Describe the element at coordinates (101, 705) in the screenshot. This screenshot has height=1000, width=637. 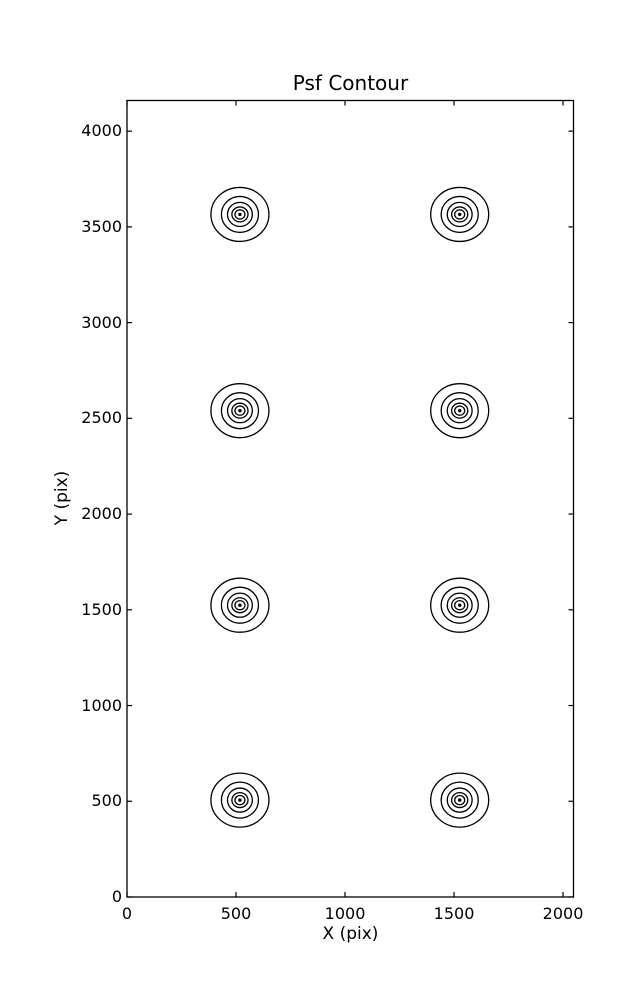
I see `y-tick-label: 1000` at that location.